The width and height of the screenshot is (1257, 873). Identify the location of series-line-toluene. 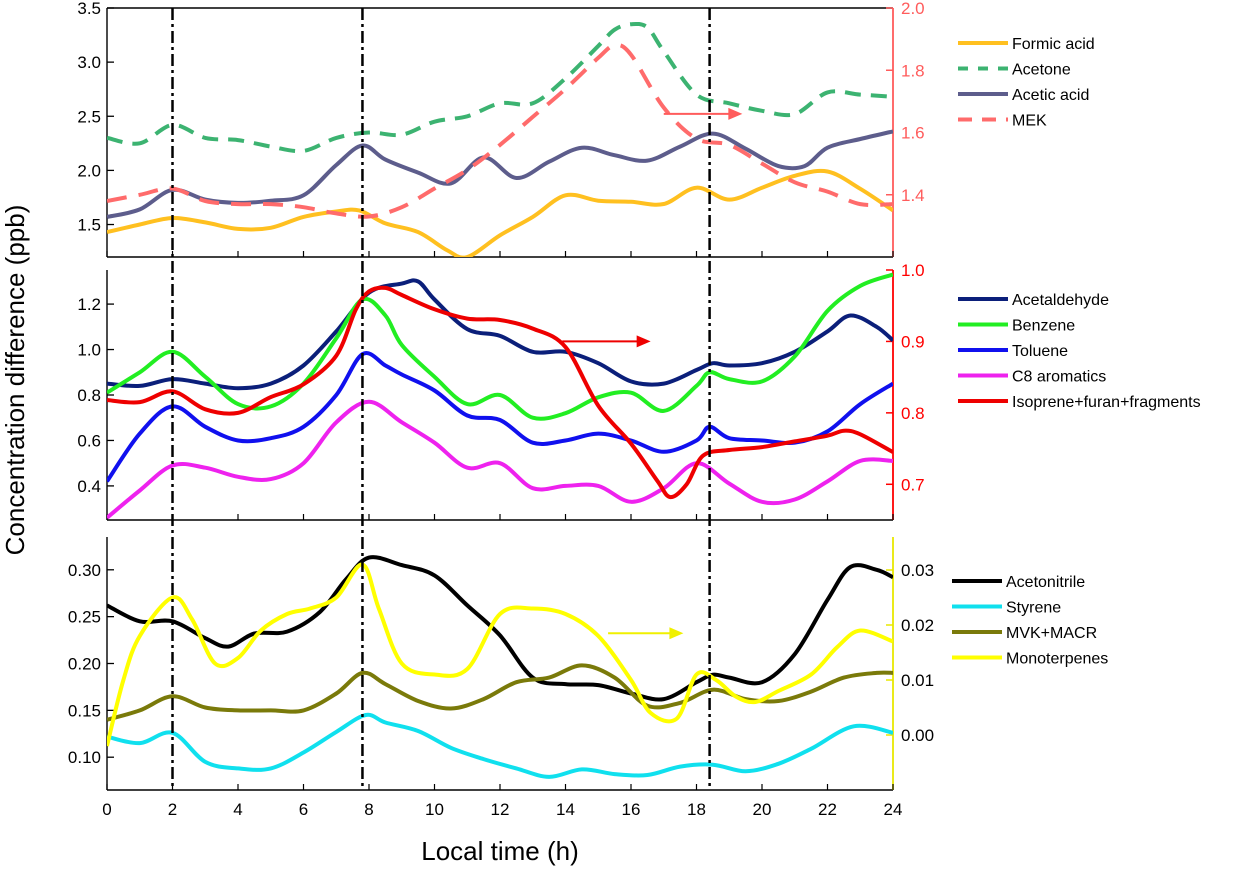
(500, 417).